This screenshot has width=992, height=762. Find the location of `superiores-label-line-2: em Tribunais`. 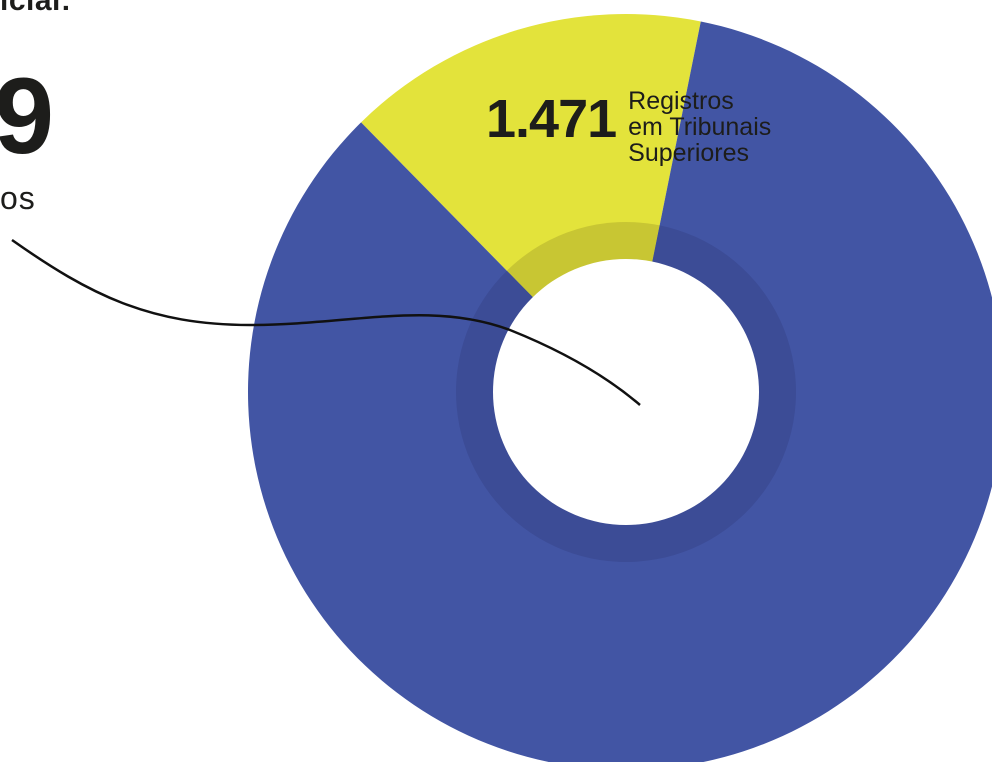

superiores-label-line-2: em Tribunais is located at coordinates (700, 127).